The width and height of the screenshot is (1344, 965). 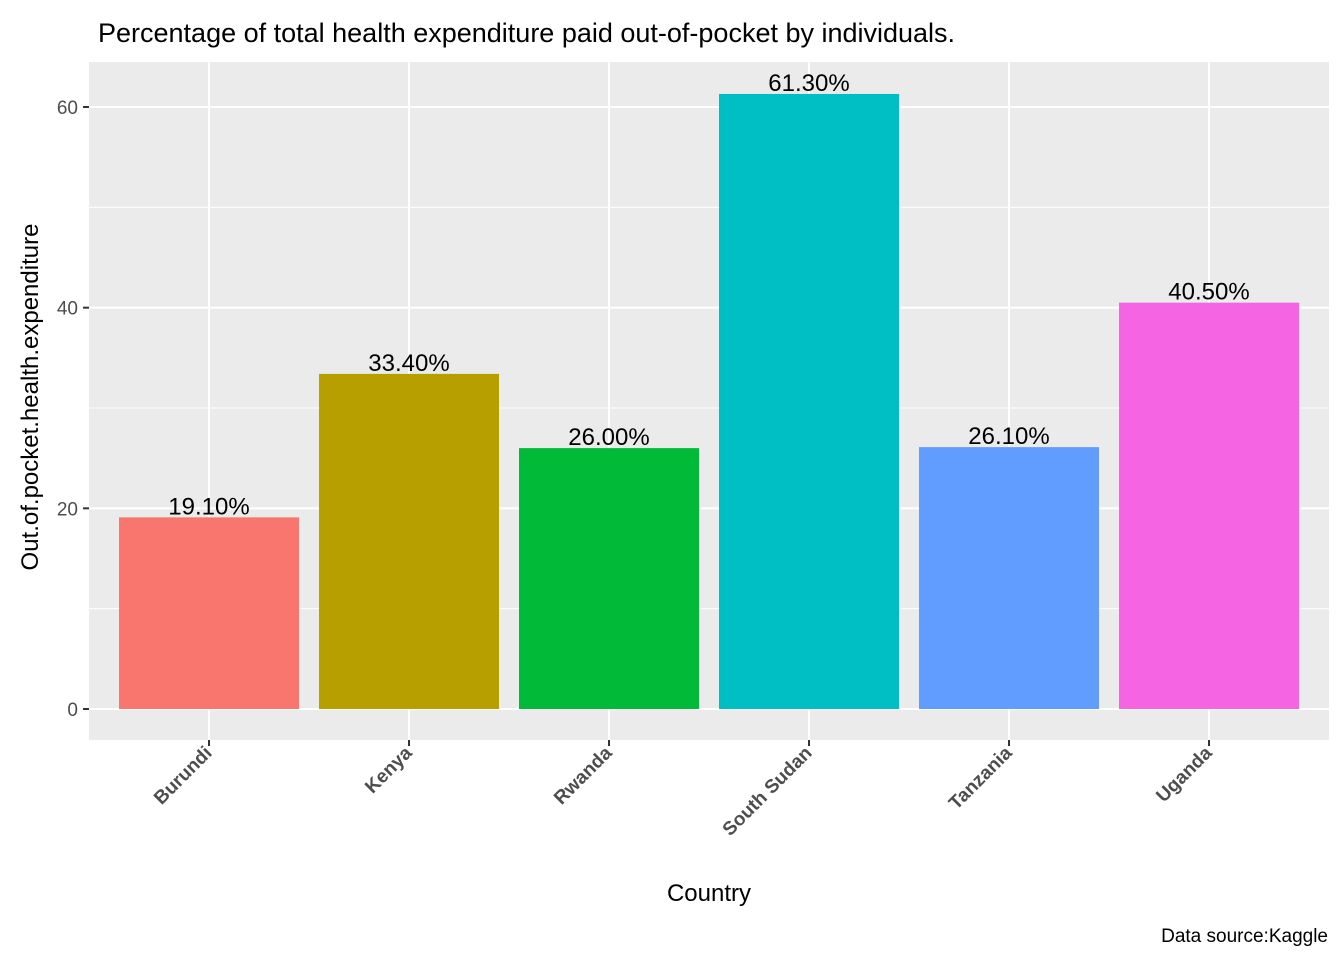 I want to click on data-label: 33.40%, so click(x=408, y=363).